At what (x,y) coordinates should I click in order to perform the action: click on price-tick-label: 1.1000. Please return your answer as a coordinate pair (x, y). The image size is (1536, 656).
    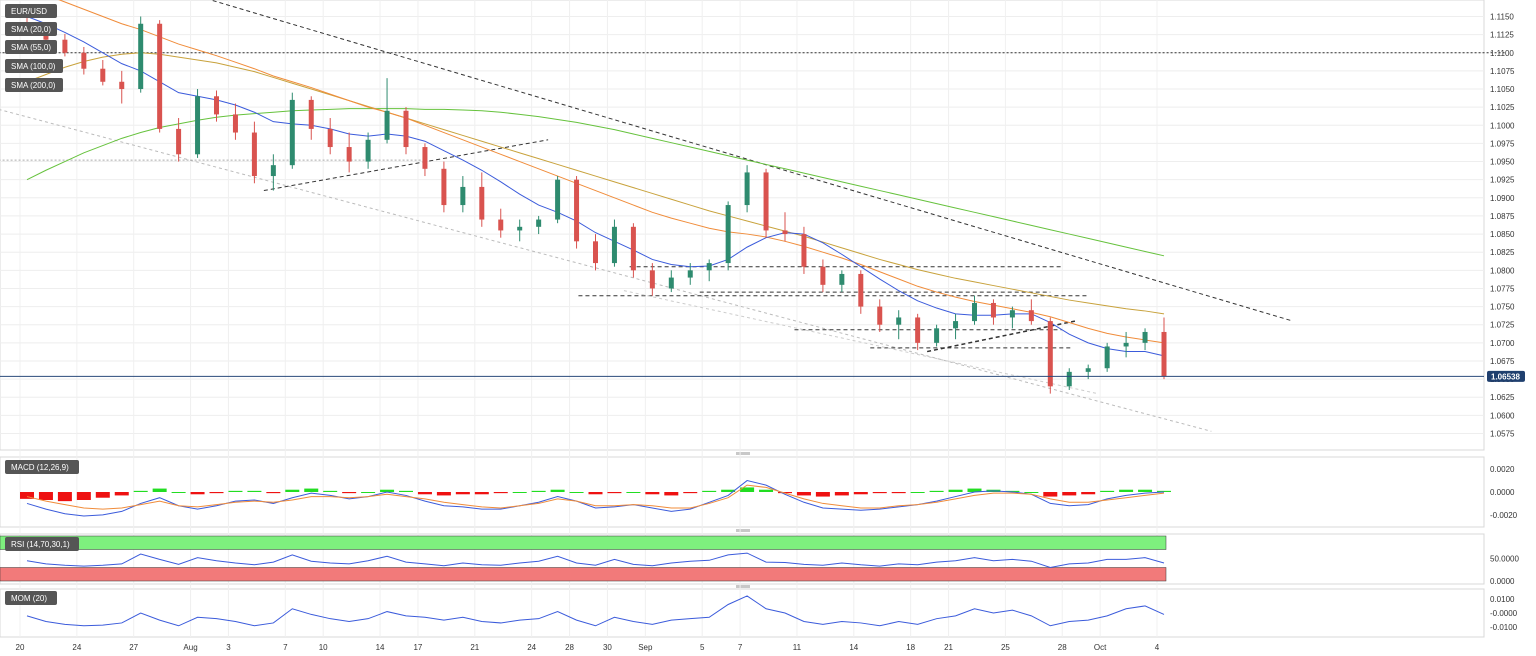
    Looking at the image, I should click on (1502, 125).